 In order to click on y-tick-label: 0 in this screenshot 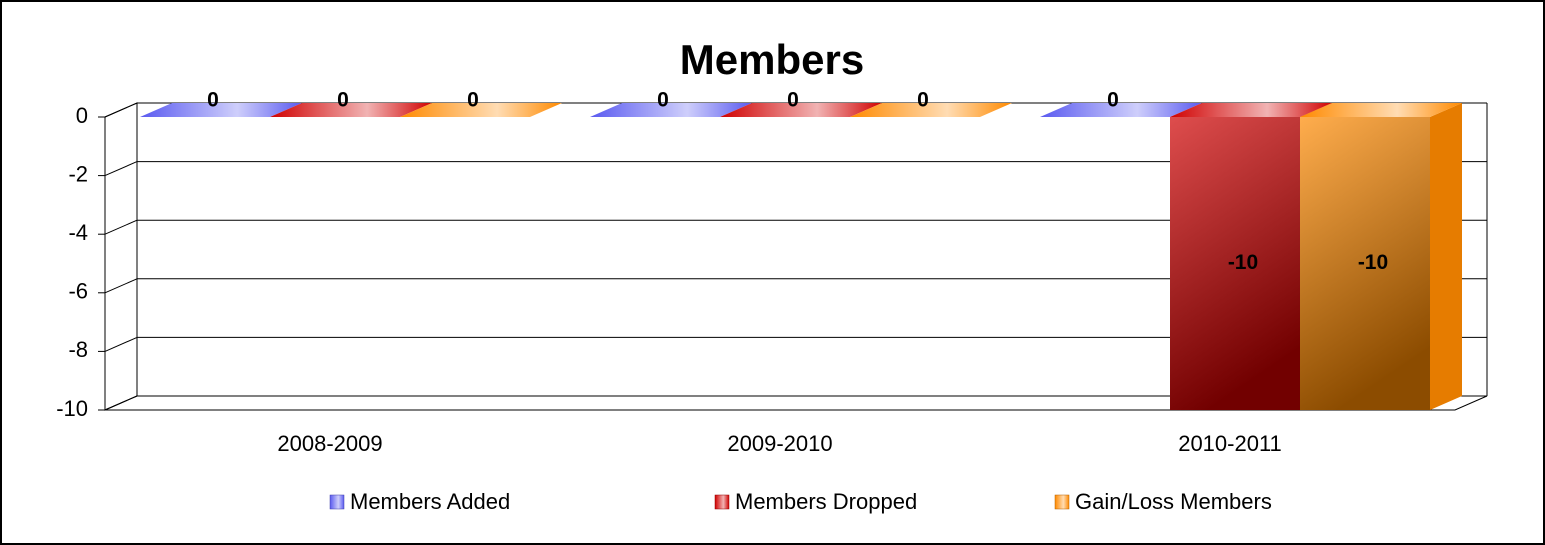, I will do `click(82, 115)`.